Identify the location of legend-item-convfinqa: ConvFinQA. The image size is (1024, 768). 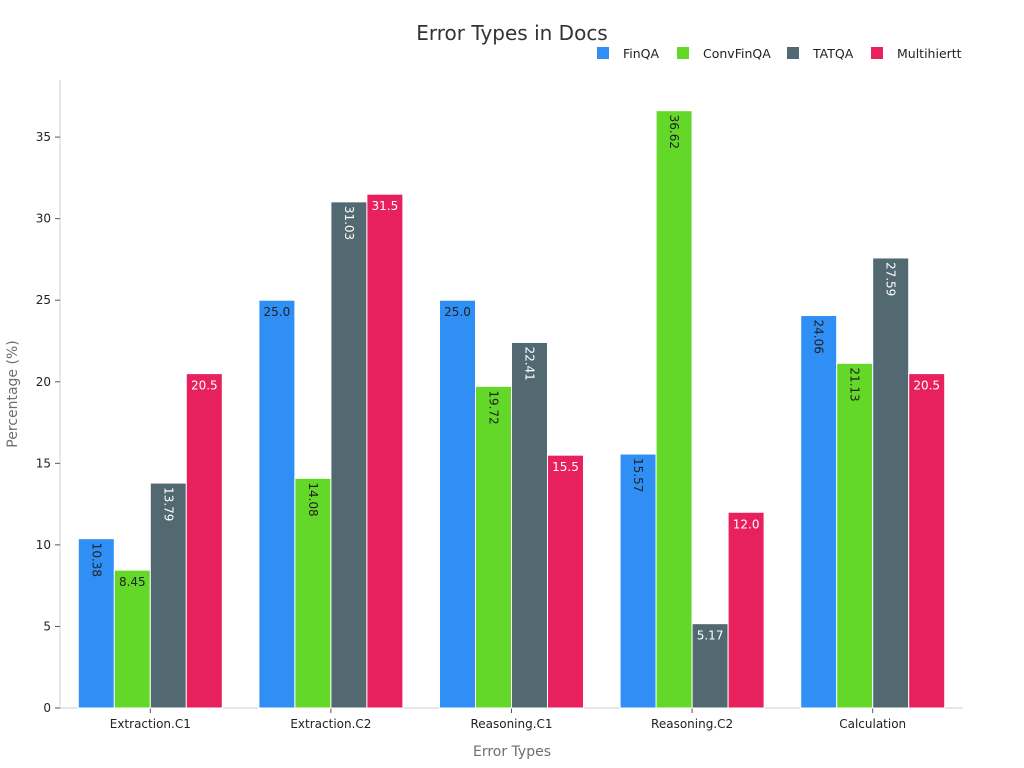
(724, 53).